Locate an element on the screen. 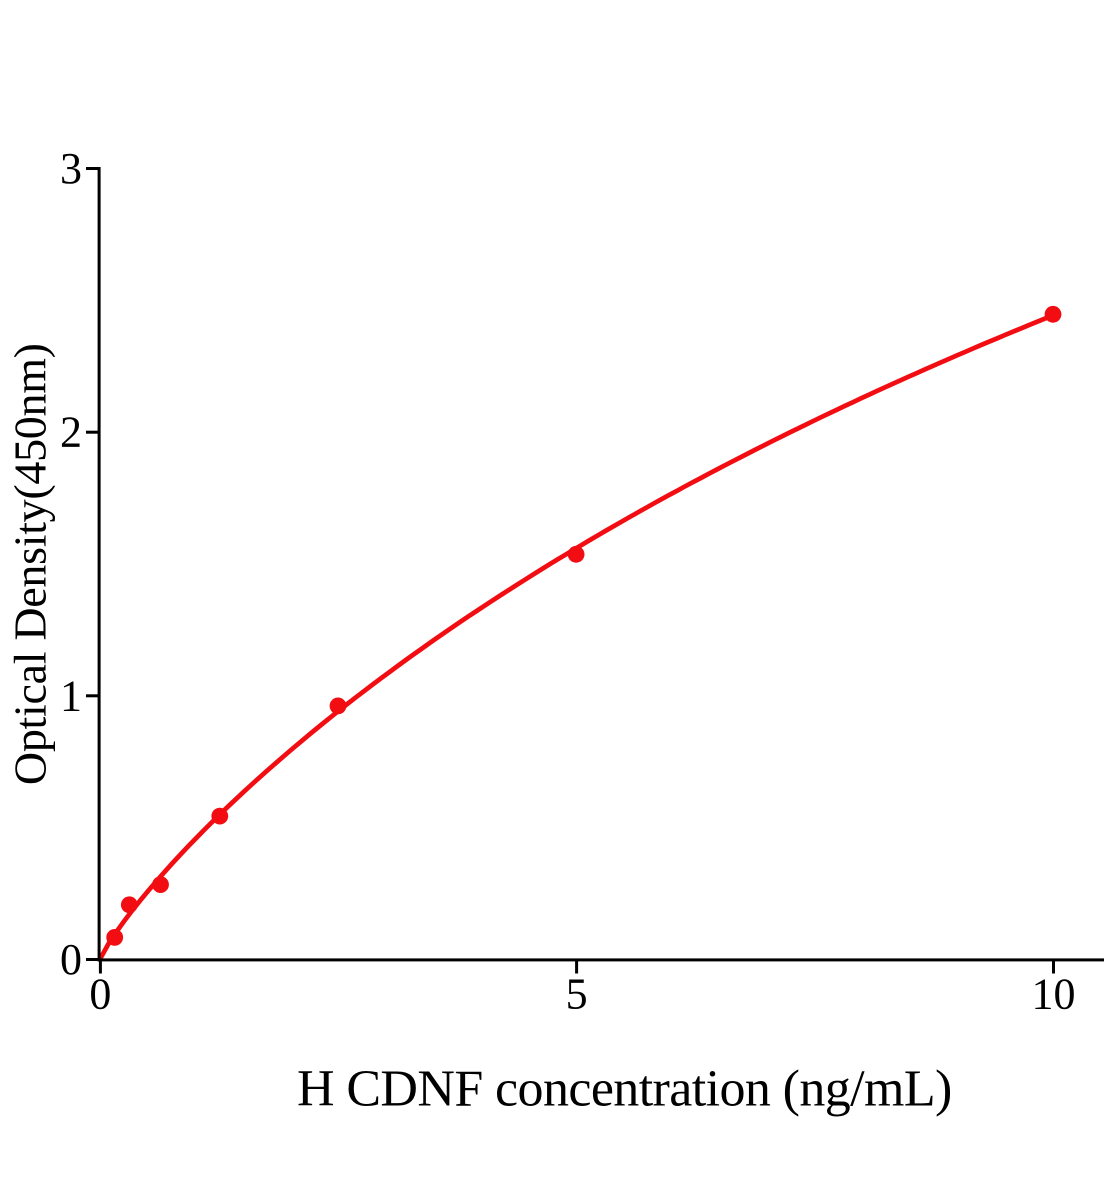  svg-text: 10 is located at coordinates (1054, 994).